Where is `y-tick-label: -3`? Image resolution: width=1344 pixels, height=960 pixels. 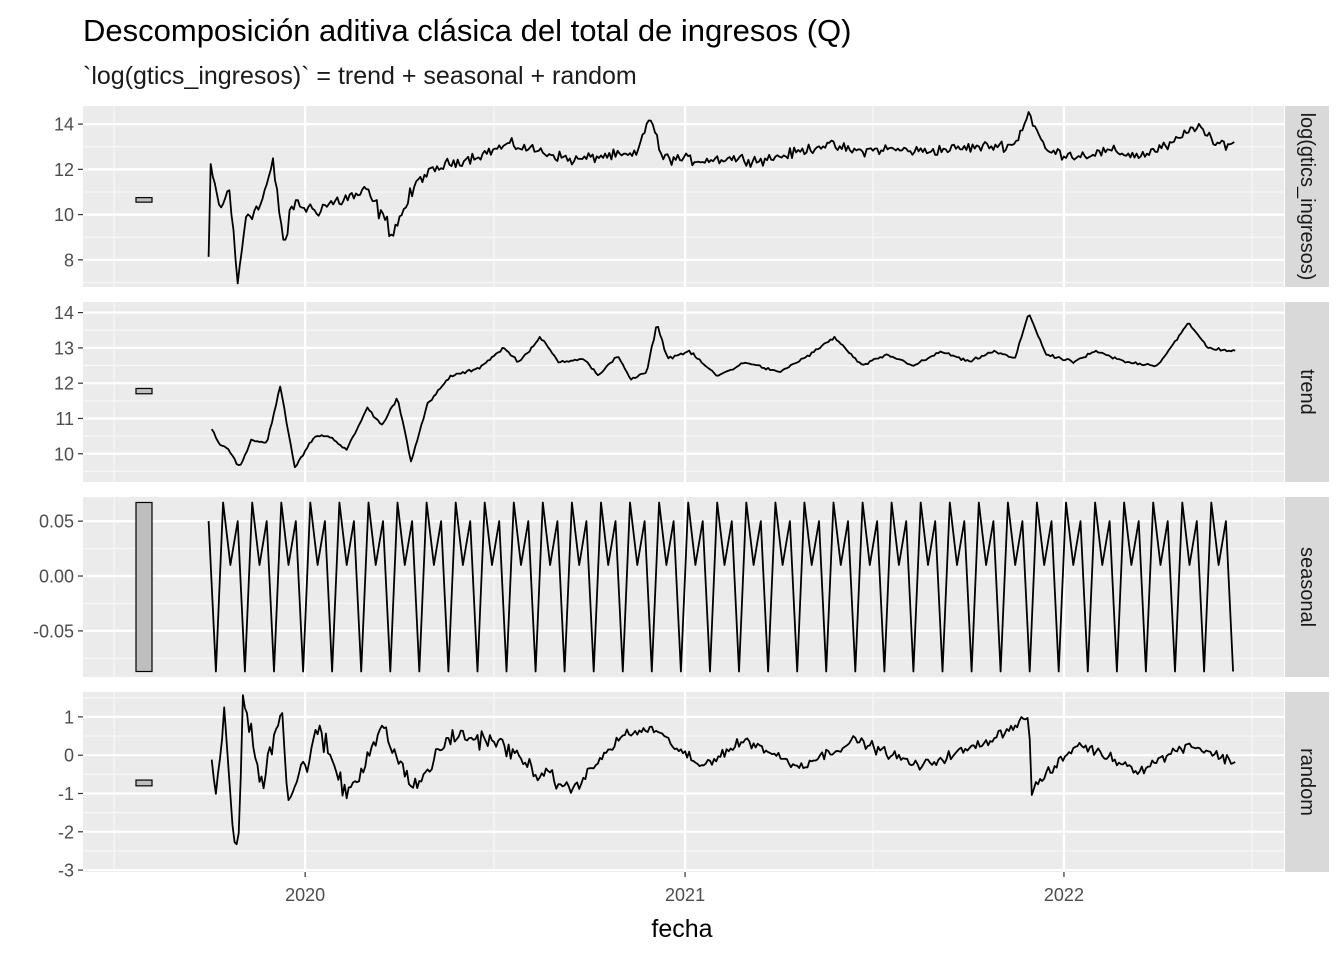 y-tick-label: -3 is located at coordinates (66, 871).